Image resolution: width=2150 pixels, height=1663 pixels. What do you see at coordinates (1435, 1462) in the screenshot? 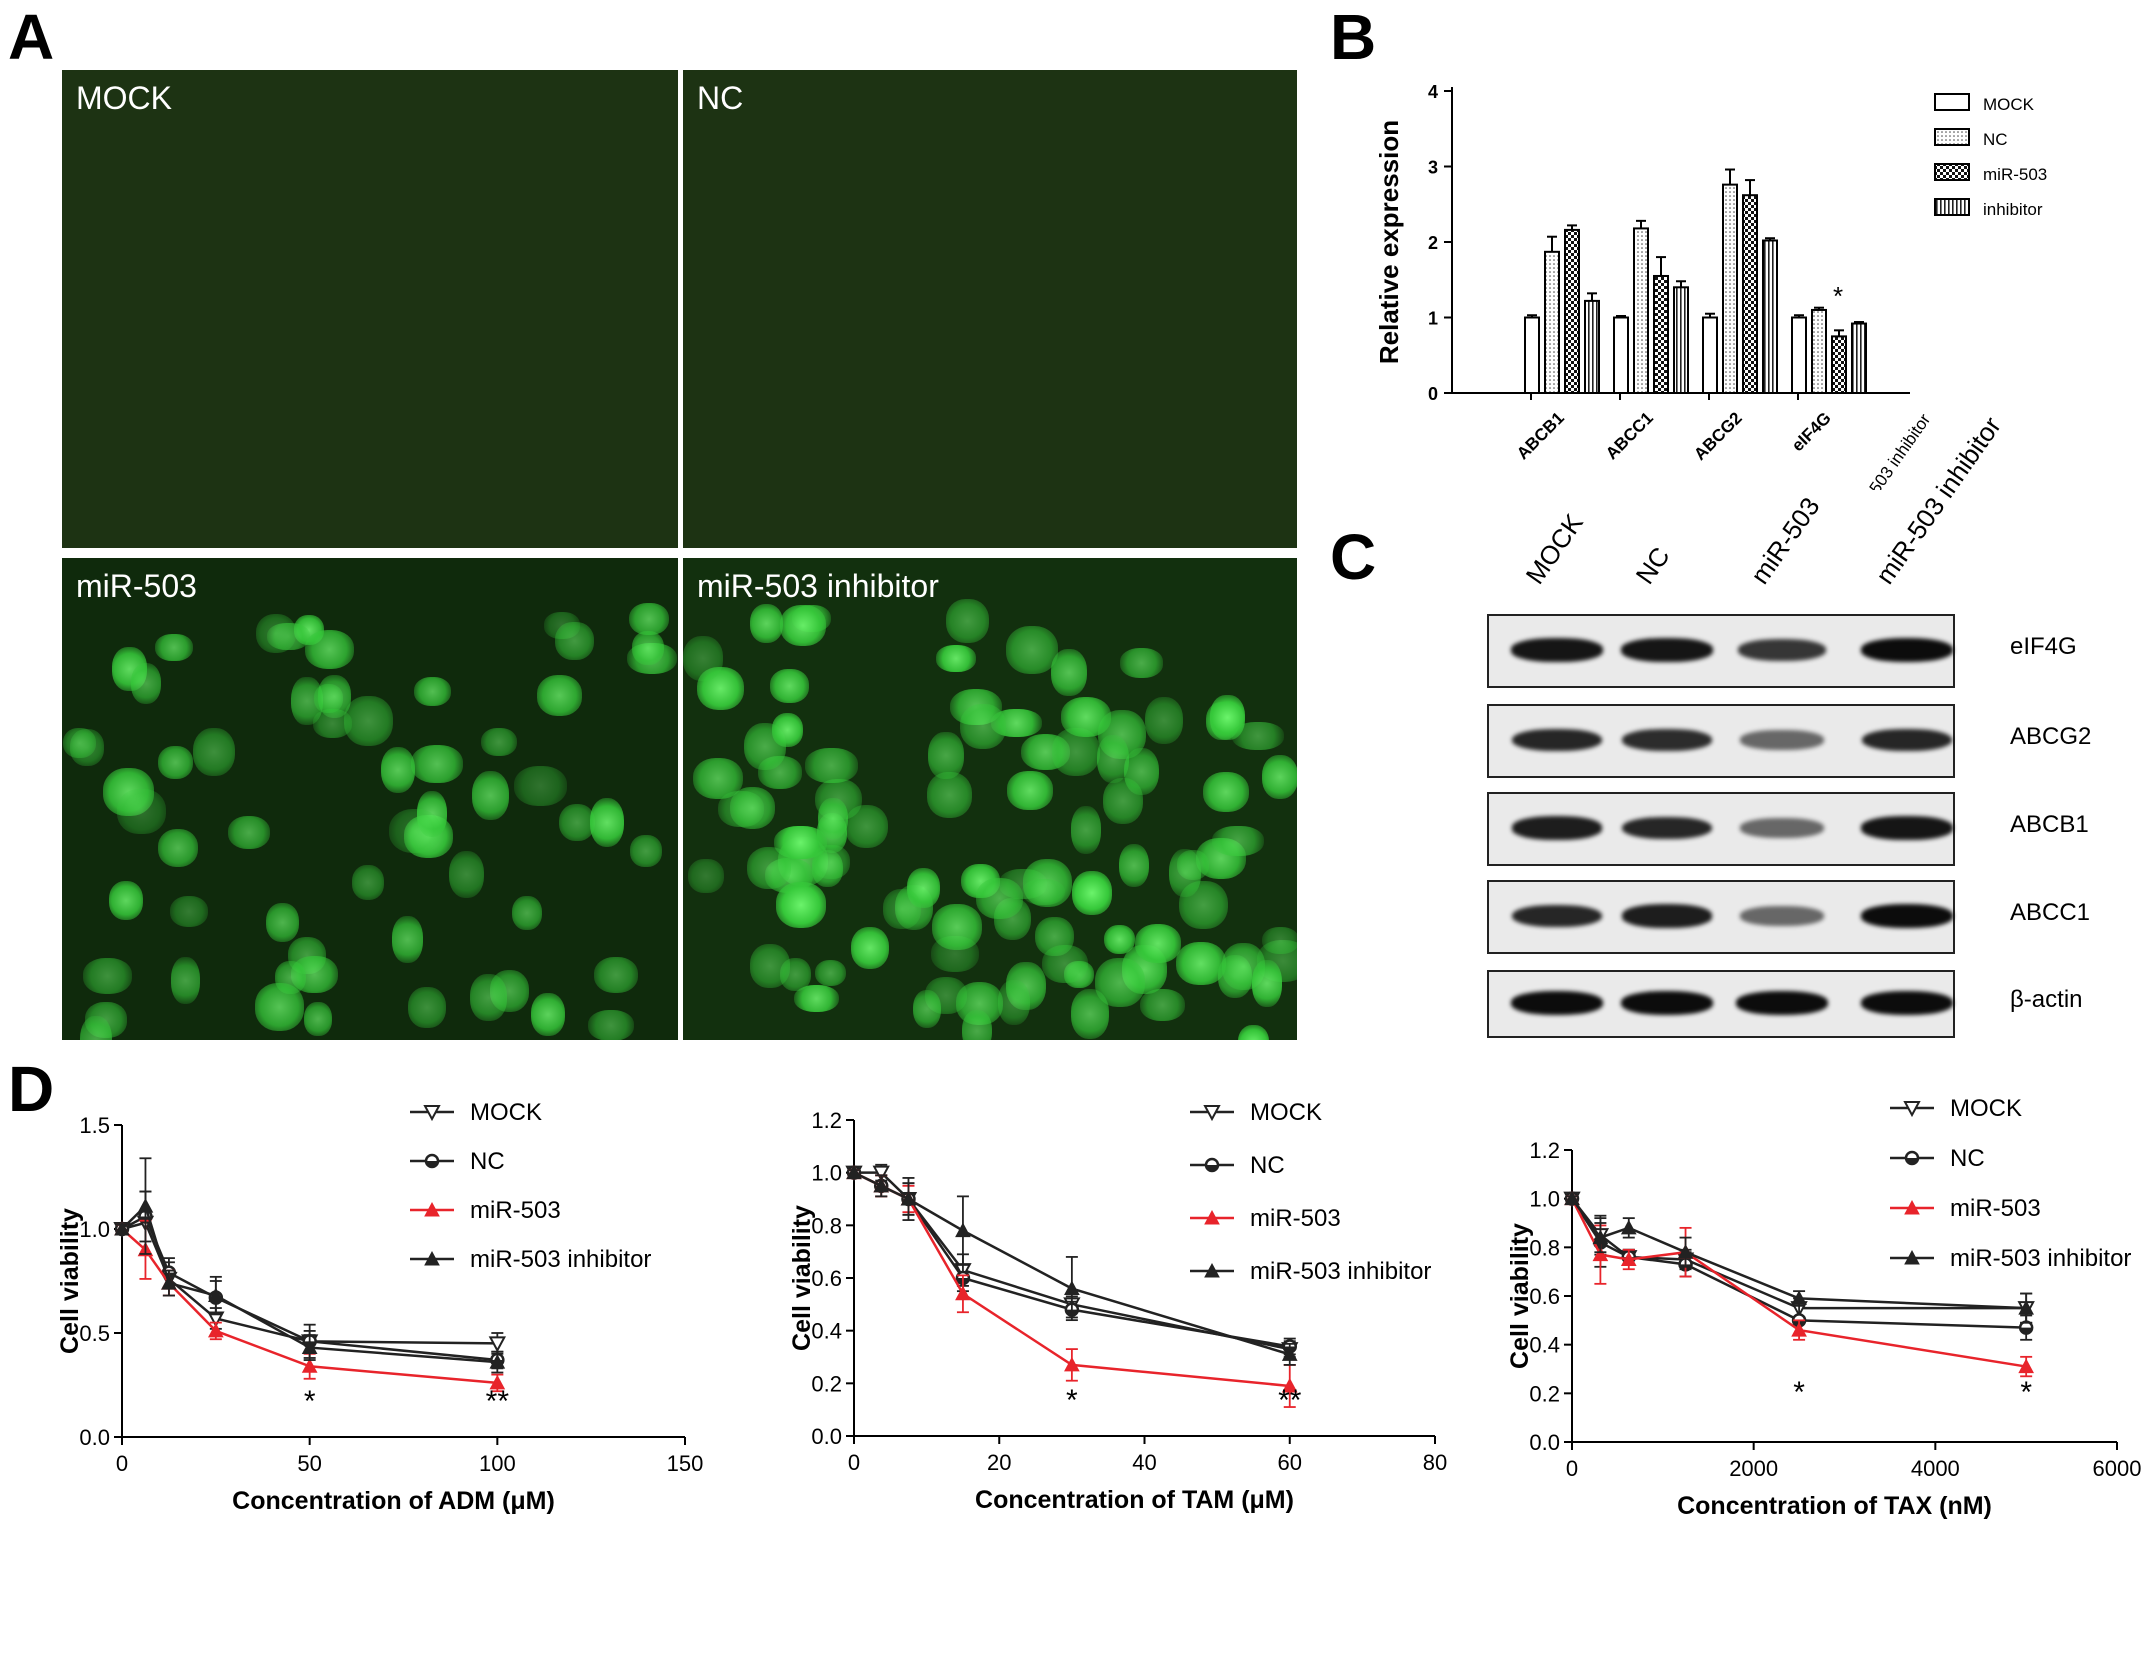
I see `x-tick-label: 80` at bounding box center [1435, 1462].